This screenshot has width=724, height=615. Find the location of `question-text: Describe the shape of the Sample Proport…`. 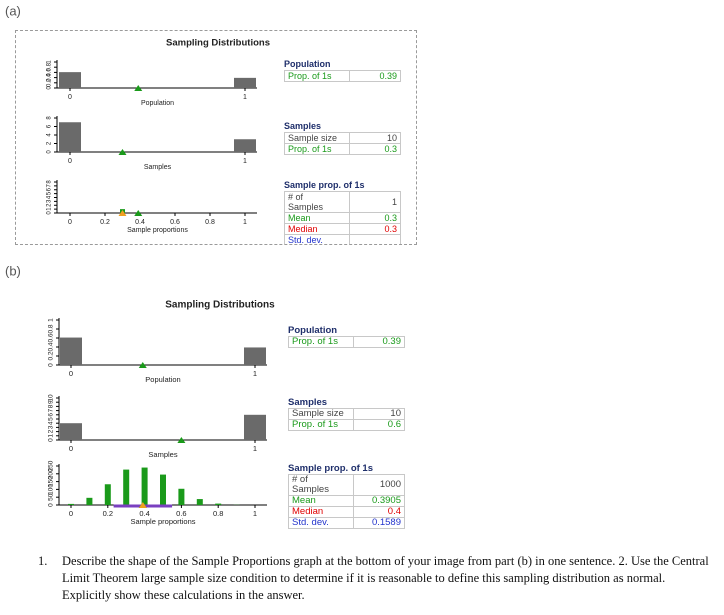

question-text: Describe the shape of the Sample Proport… is located at coordinates (385, 578).